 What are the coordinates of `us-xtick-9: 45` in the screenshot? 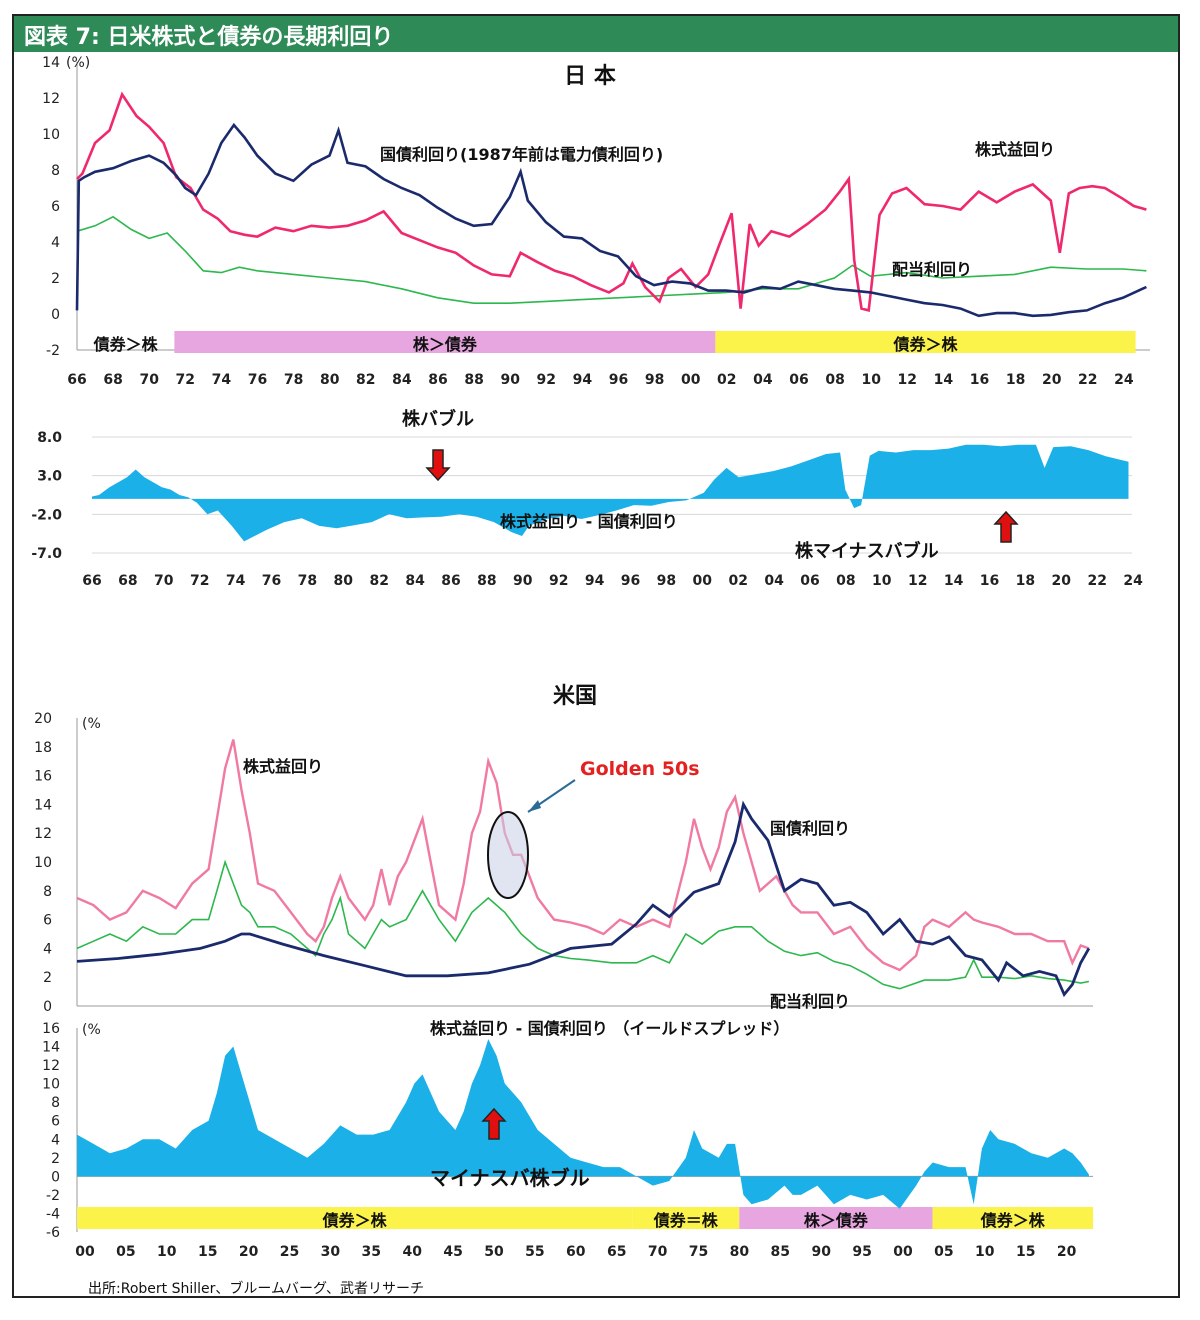 It's located at (452, 1252).